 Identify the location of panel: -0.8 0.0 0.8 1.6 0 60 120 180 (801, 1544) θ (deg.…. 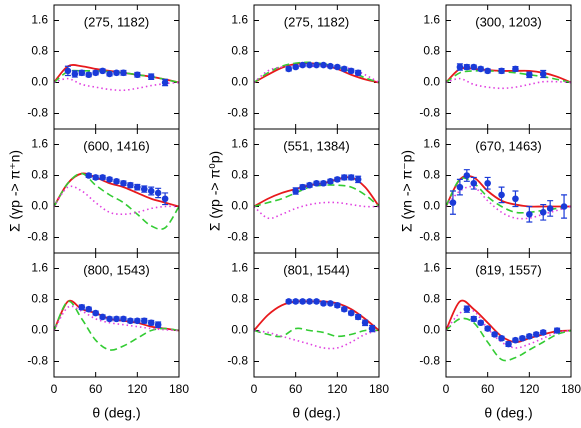
(308, 336).